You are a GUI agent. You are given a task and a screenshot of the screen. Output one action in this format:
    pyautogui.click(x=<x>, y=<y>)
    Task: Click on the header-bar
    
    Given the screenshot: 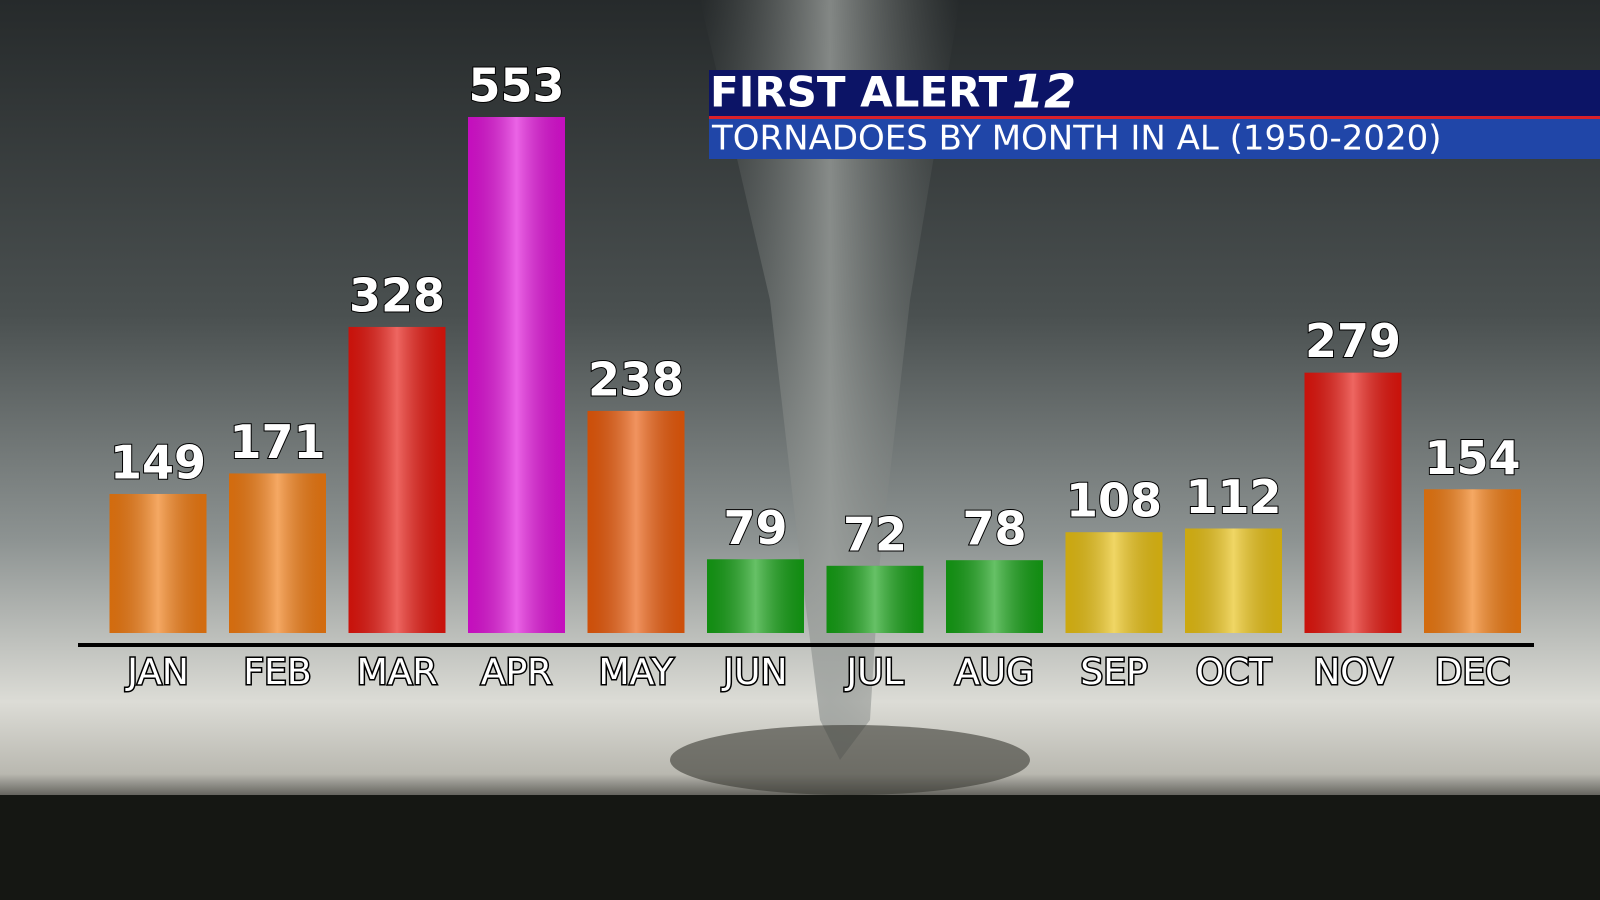 What is the action you would take?
    pyautogui.click(x=1154, y=93)
    